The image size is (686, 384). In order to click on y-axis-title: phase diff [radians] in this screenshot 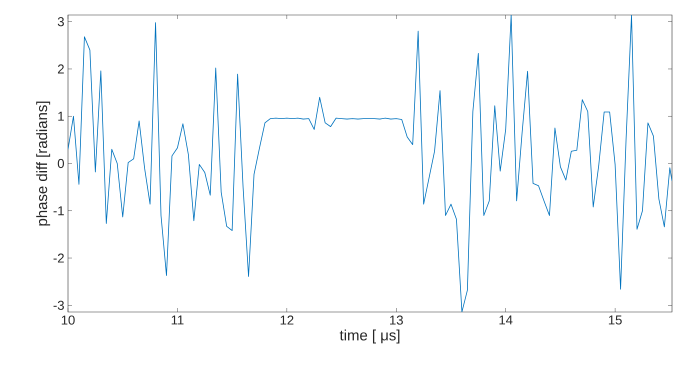, I will do `click(43, 164)`.